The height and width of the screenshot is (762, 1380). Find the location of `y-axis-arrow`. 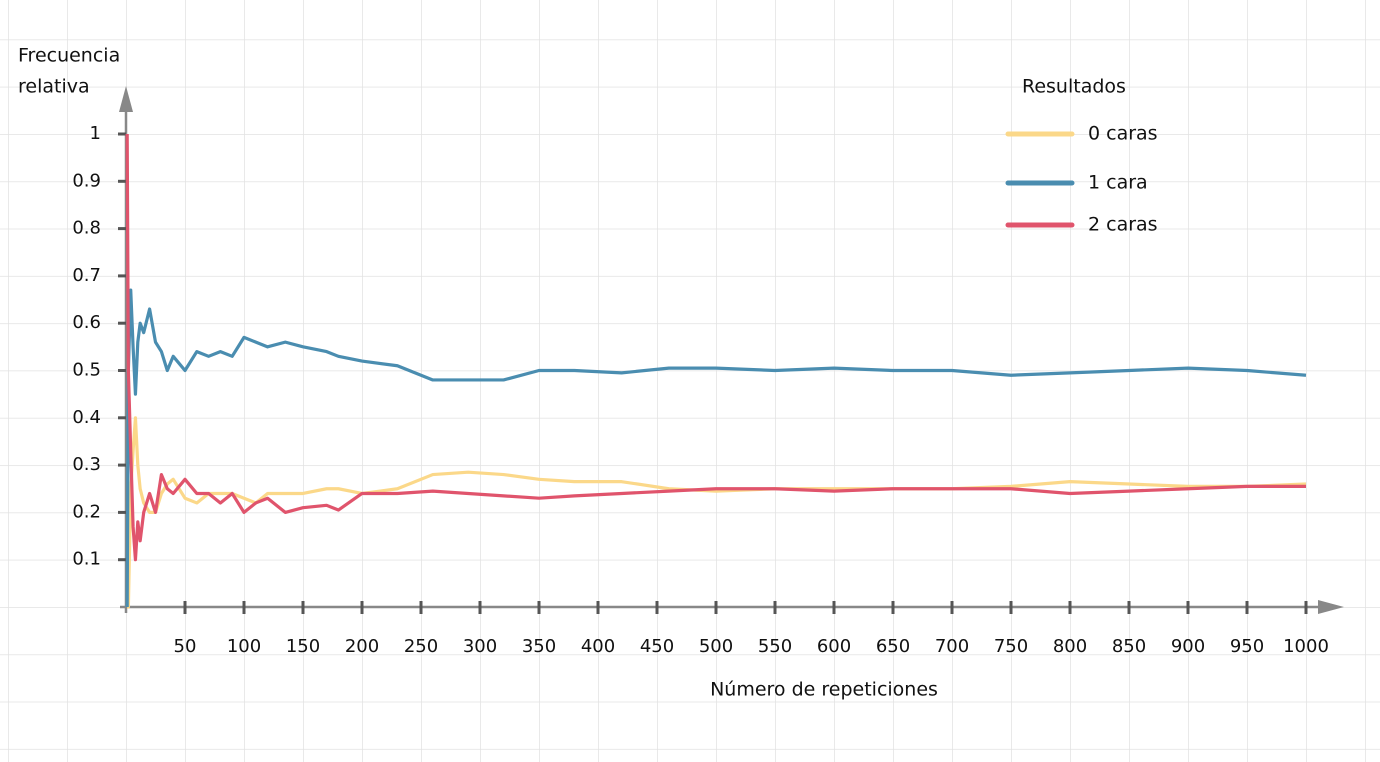

y-axis-arrow is located at coordinates (126, 99).